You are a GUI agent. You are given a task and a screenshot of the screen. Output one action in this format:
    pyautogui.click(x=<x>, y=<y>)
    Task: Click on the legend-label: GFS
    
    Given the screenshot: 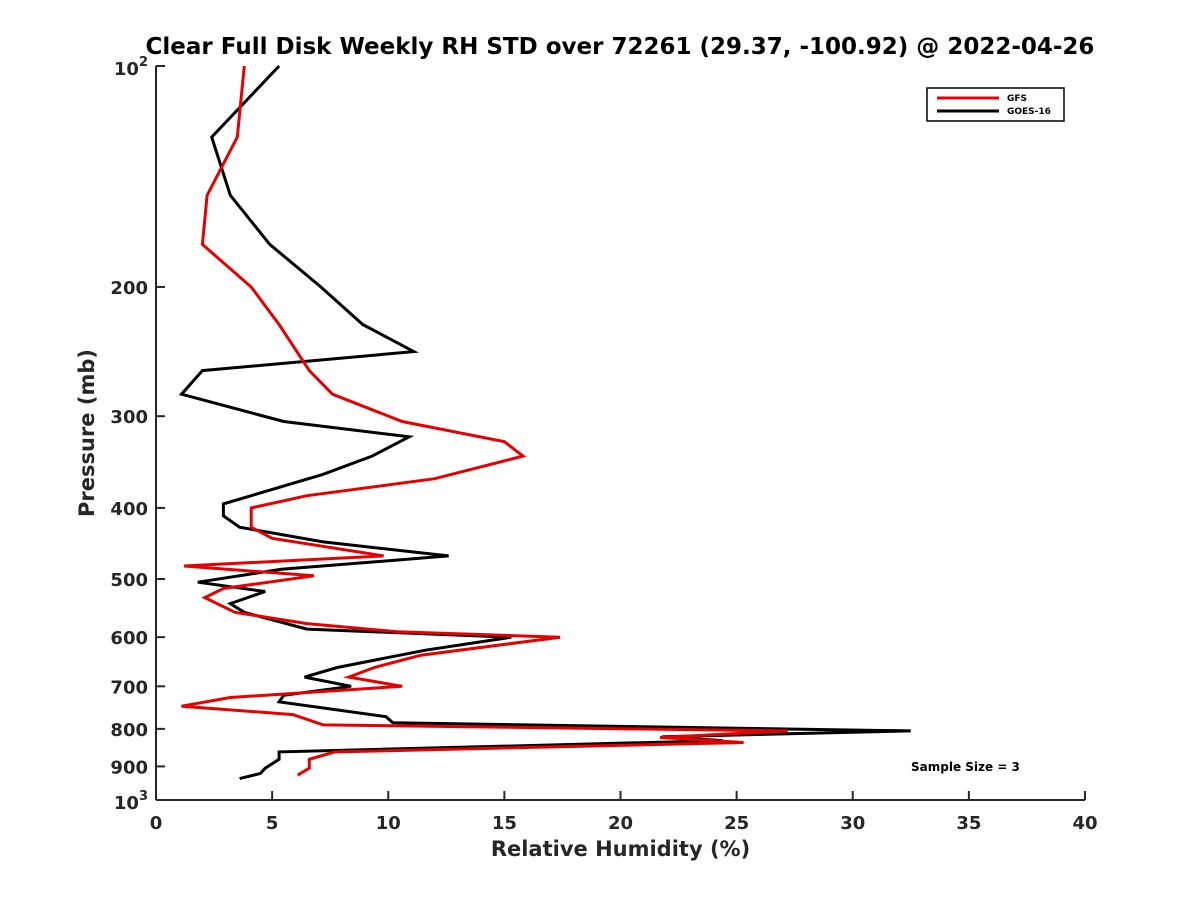 What is the action you would take?
    pyautogui.click(x=1017, y=99)
    